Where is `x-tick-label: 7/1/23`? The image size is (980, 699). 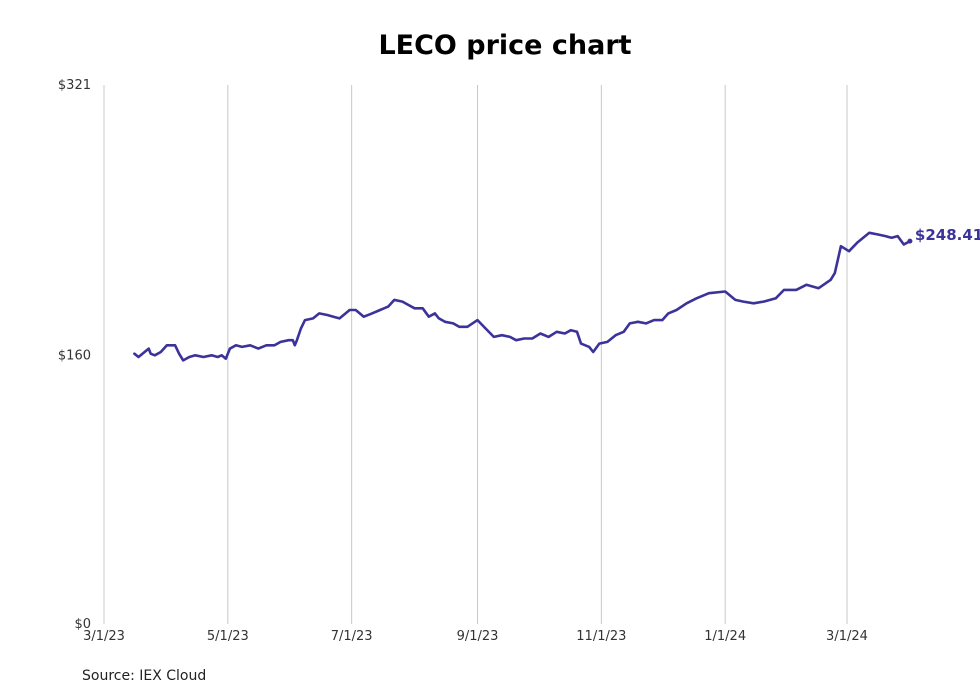 x-tick-label: 7/1/23 is located at coordinates (352, 636).